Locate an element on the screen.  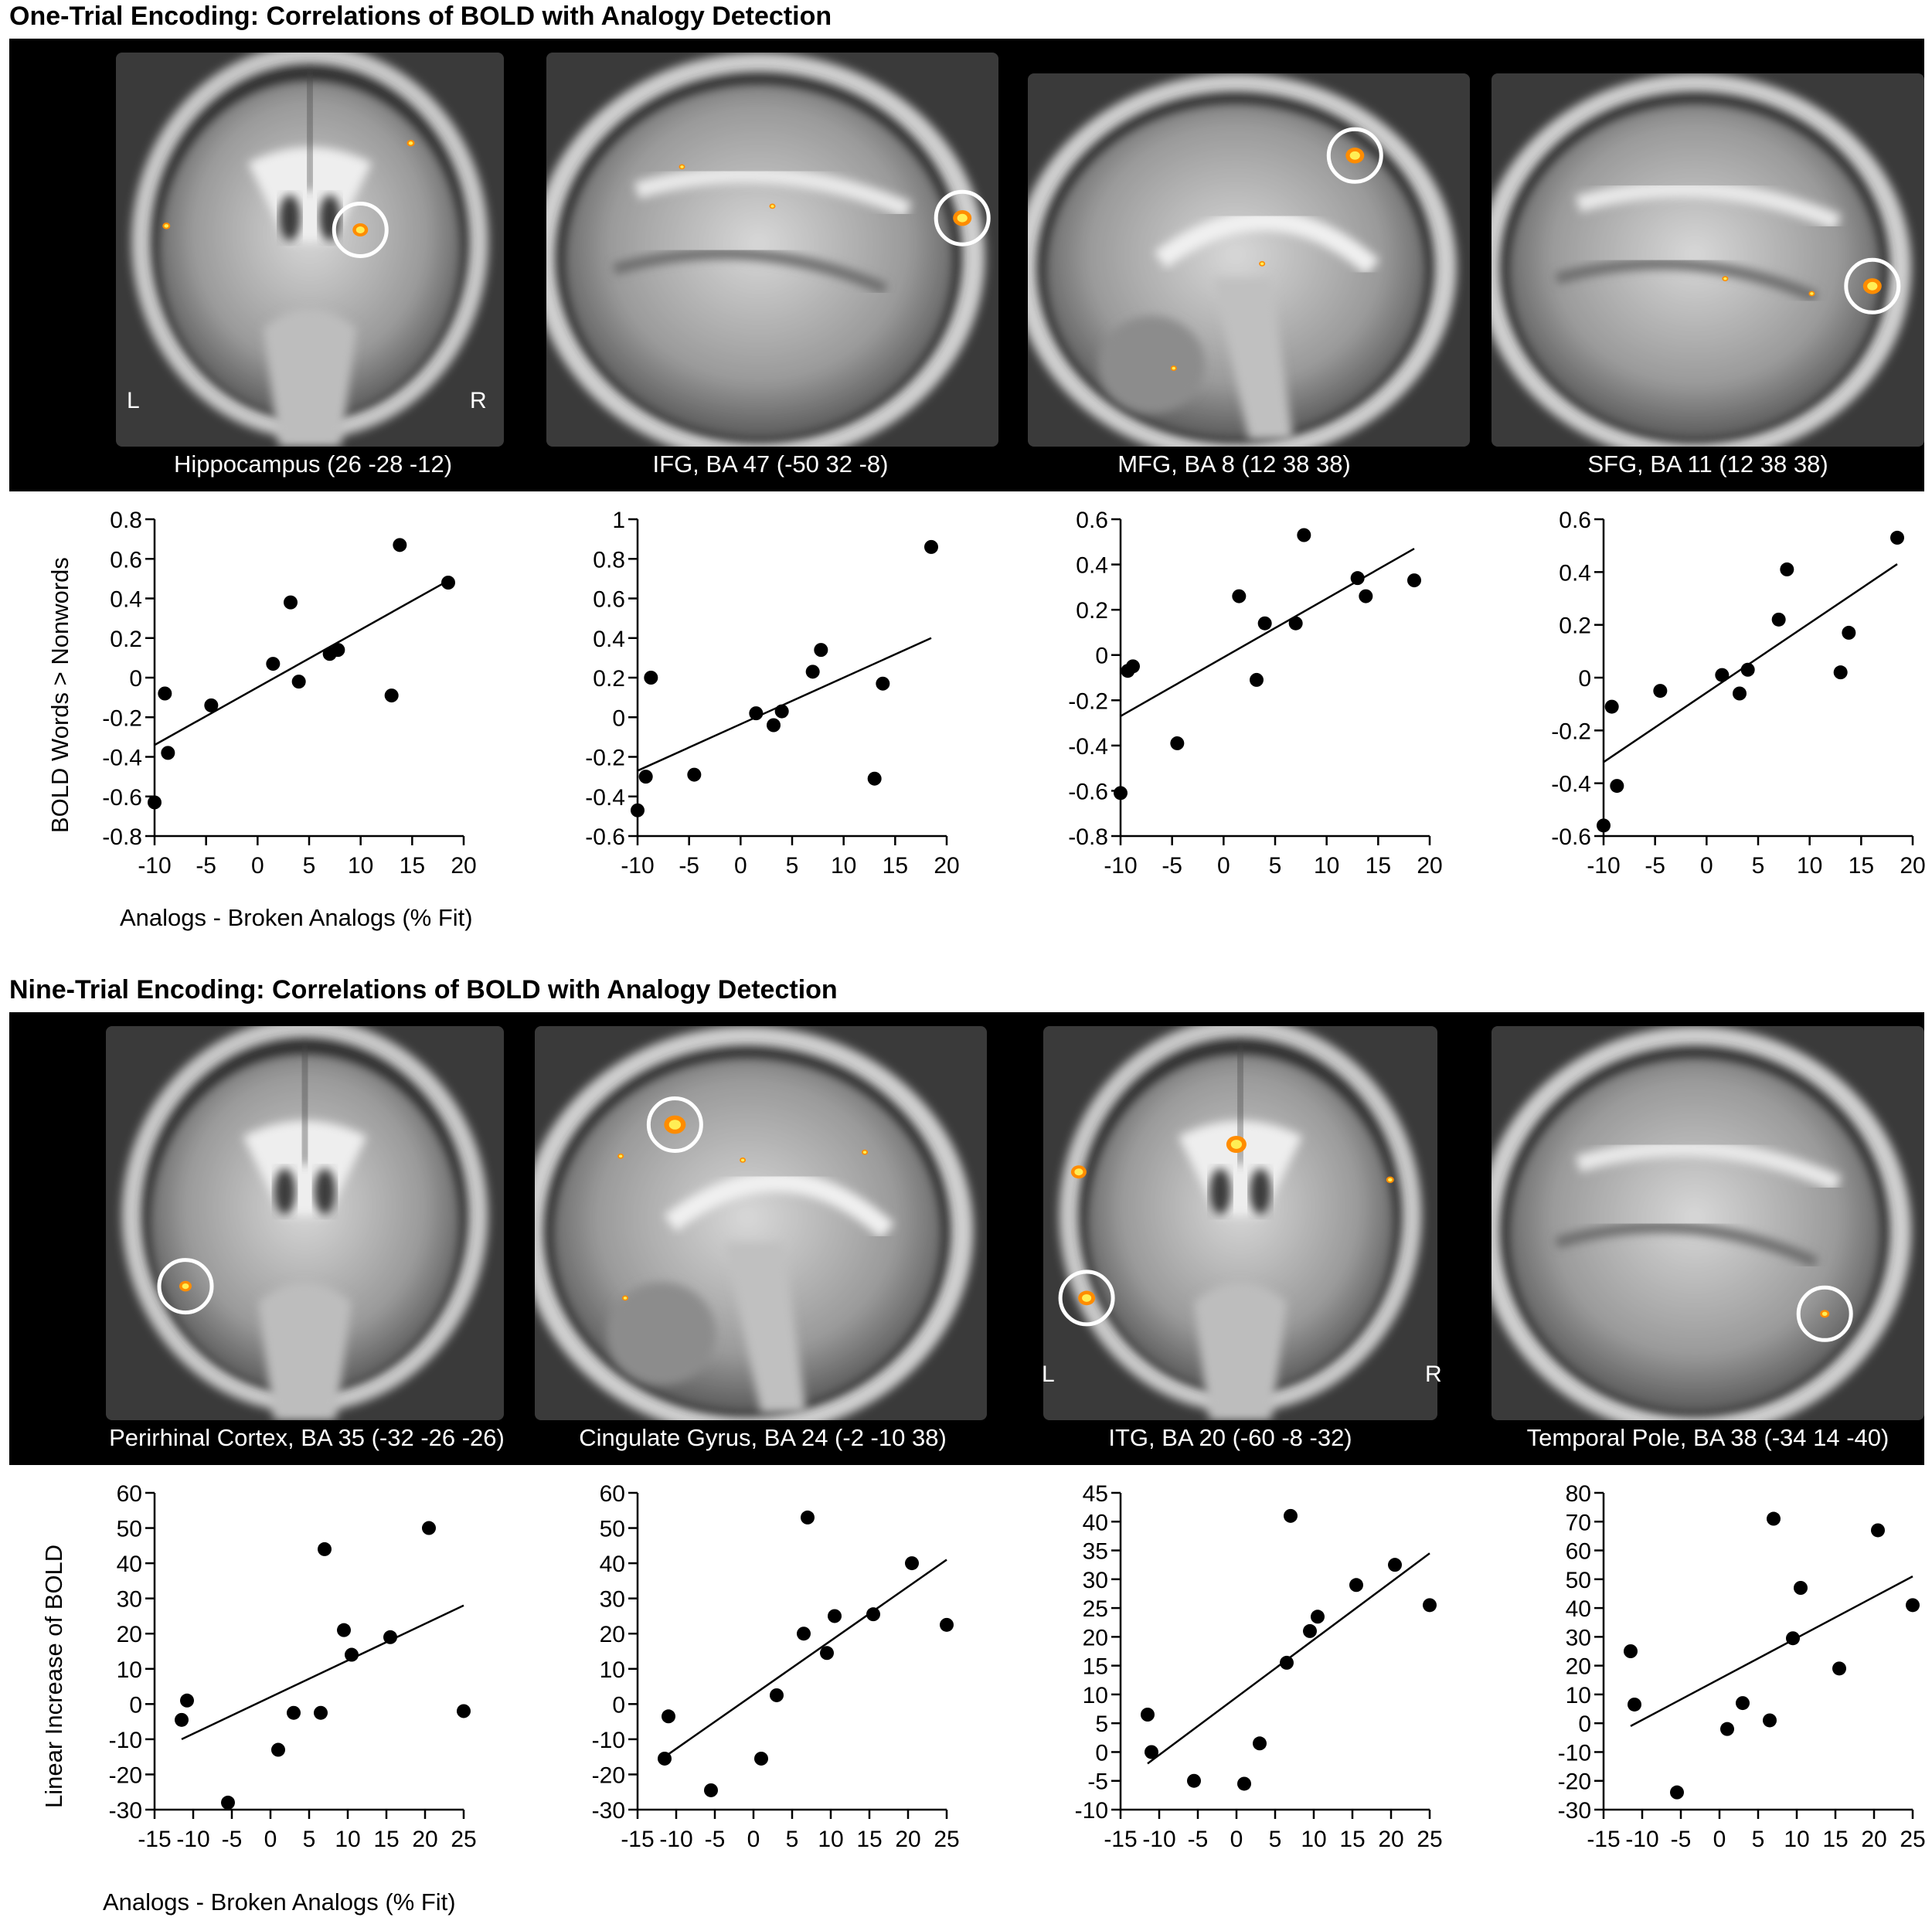
y-tick-label: 25 is located at coordinates (1095, 1609).